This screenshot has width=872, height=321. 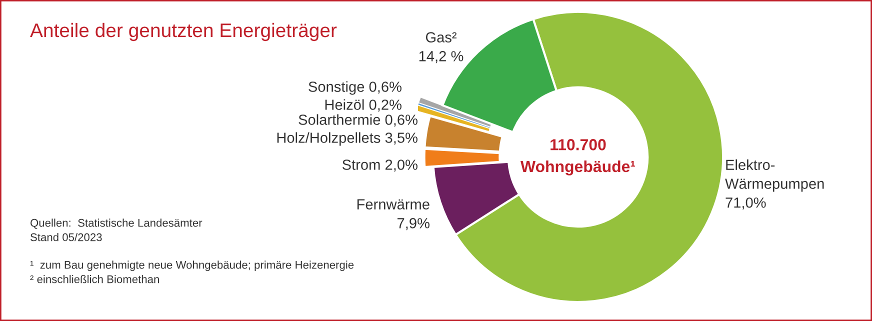 What do you see at coordinates (347, 139) in the screenshot?
I see `slice-label: Holz/Holzpellets 3,5%` at bounding box center [347, 139].